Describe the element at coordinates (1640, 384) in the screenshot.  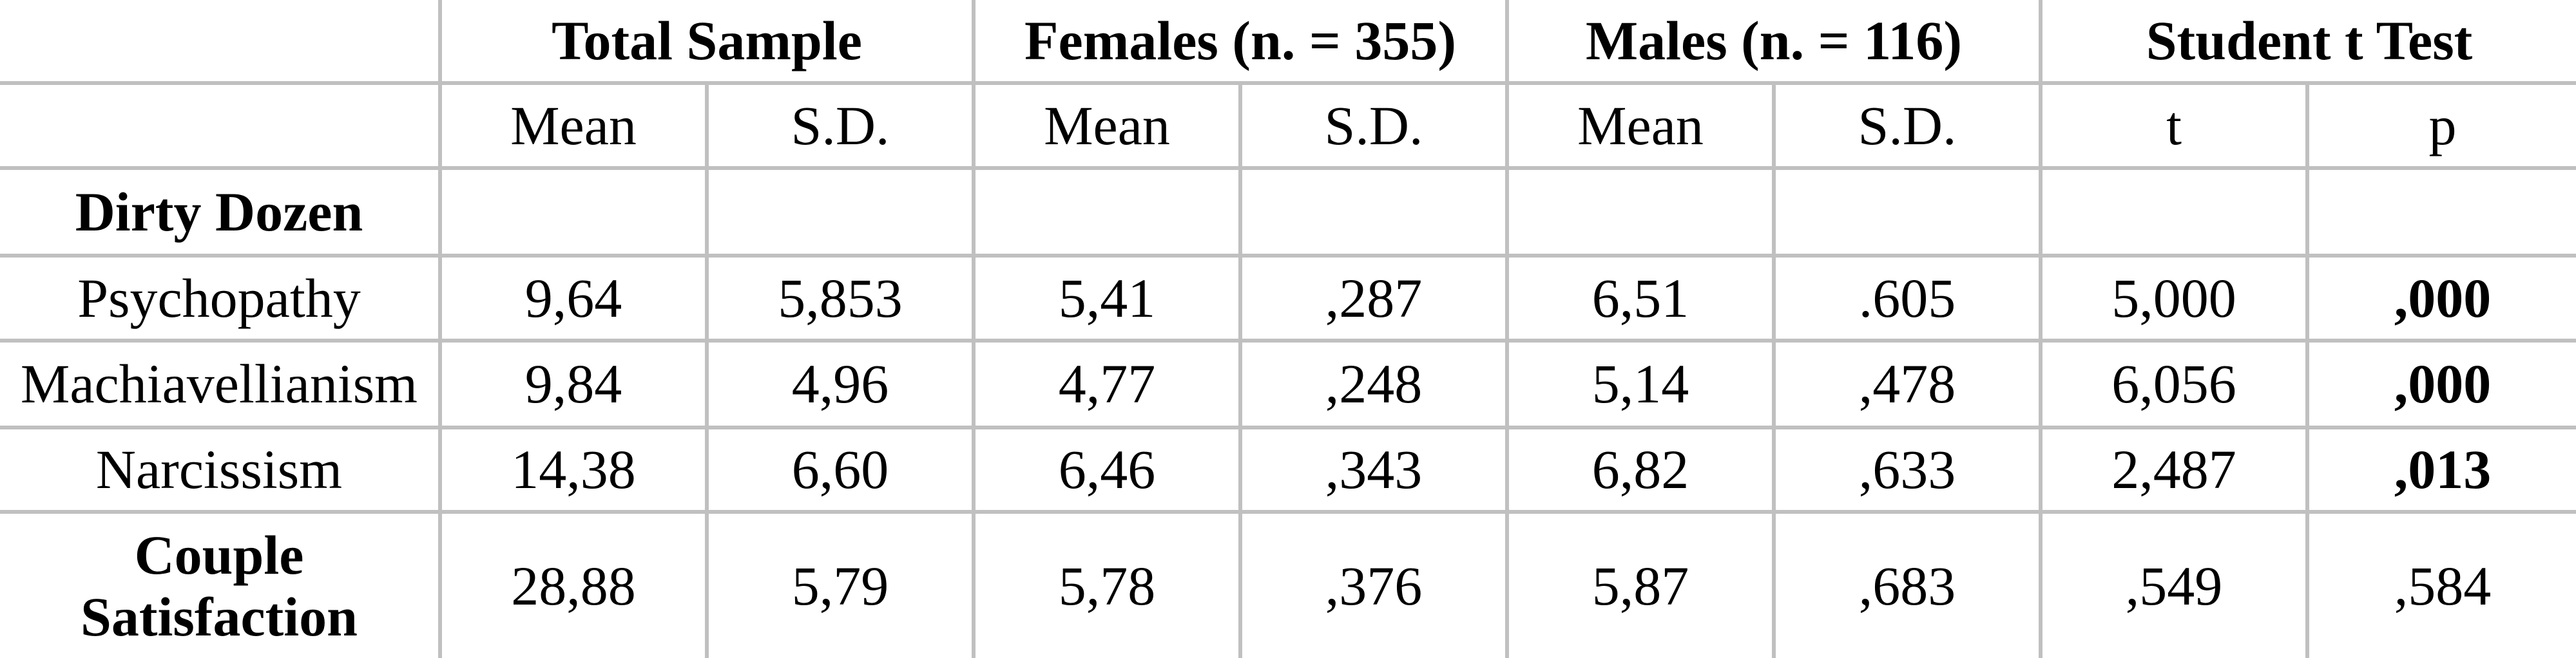
I see `cell-machiavellianism-males-mean: 5,14` at that location.